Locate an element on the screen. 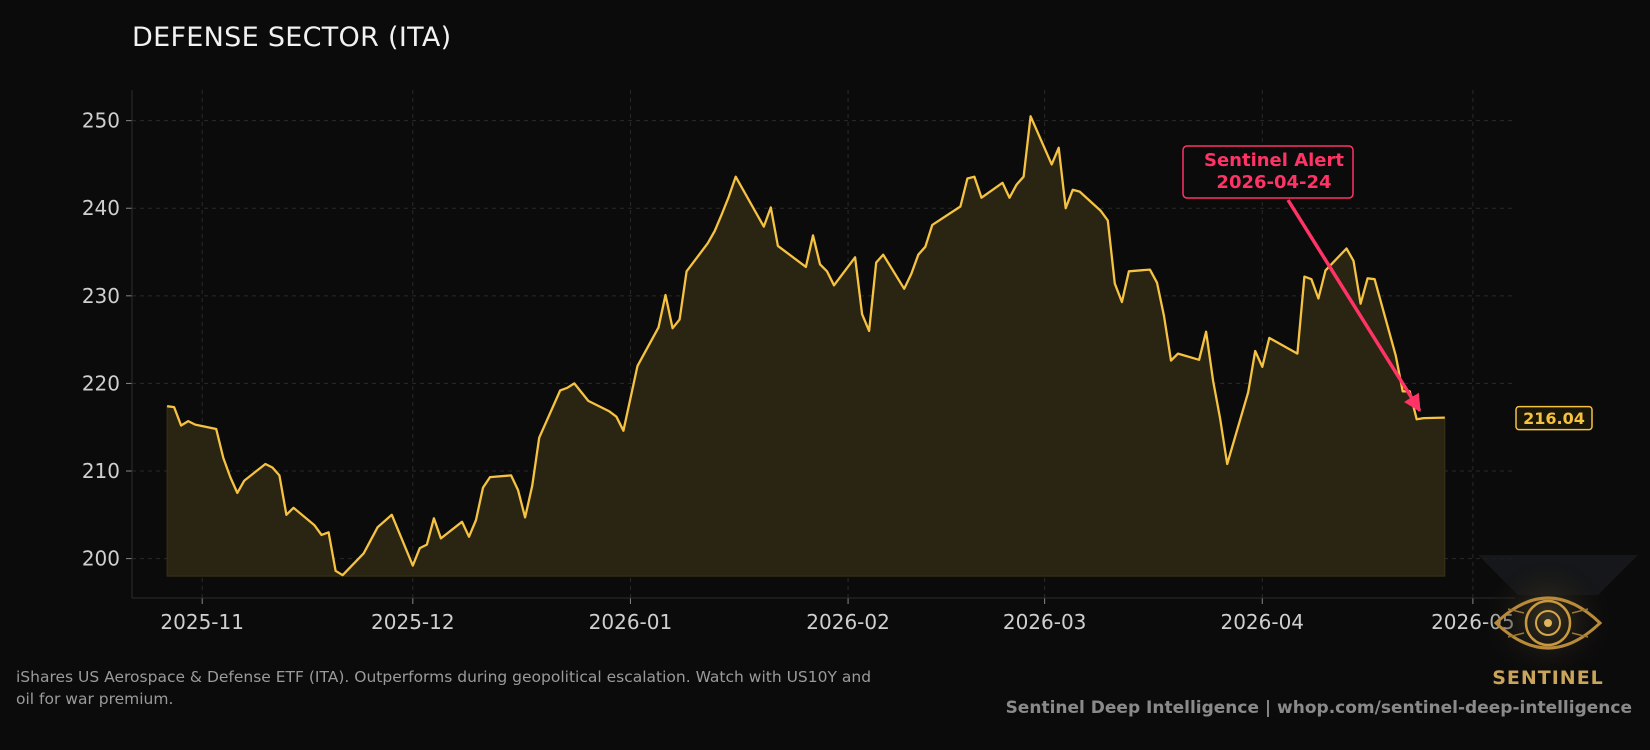 The height and width of the screenshot is (750, 1650). x-tick-label: 2026-03 is located at coordinates (1045, 622).